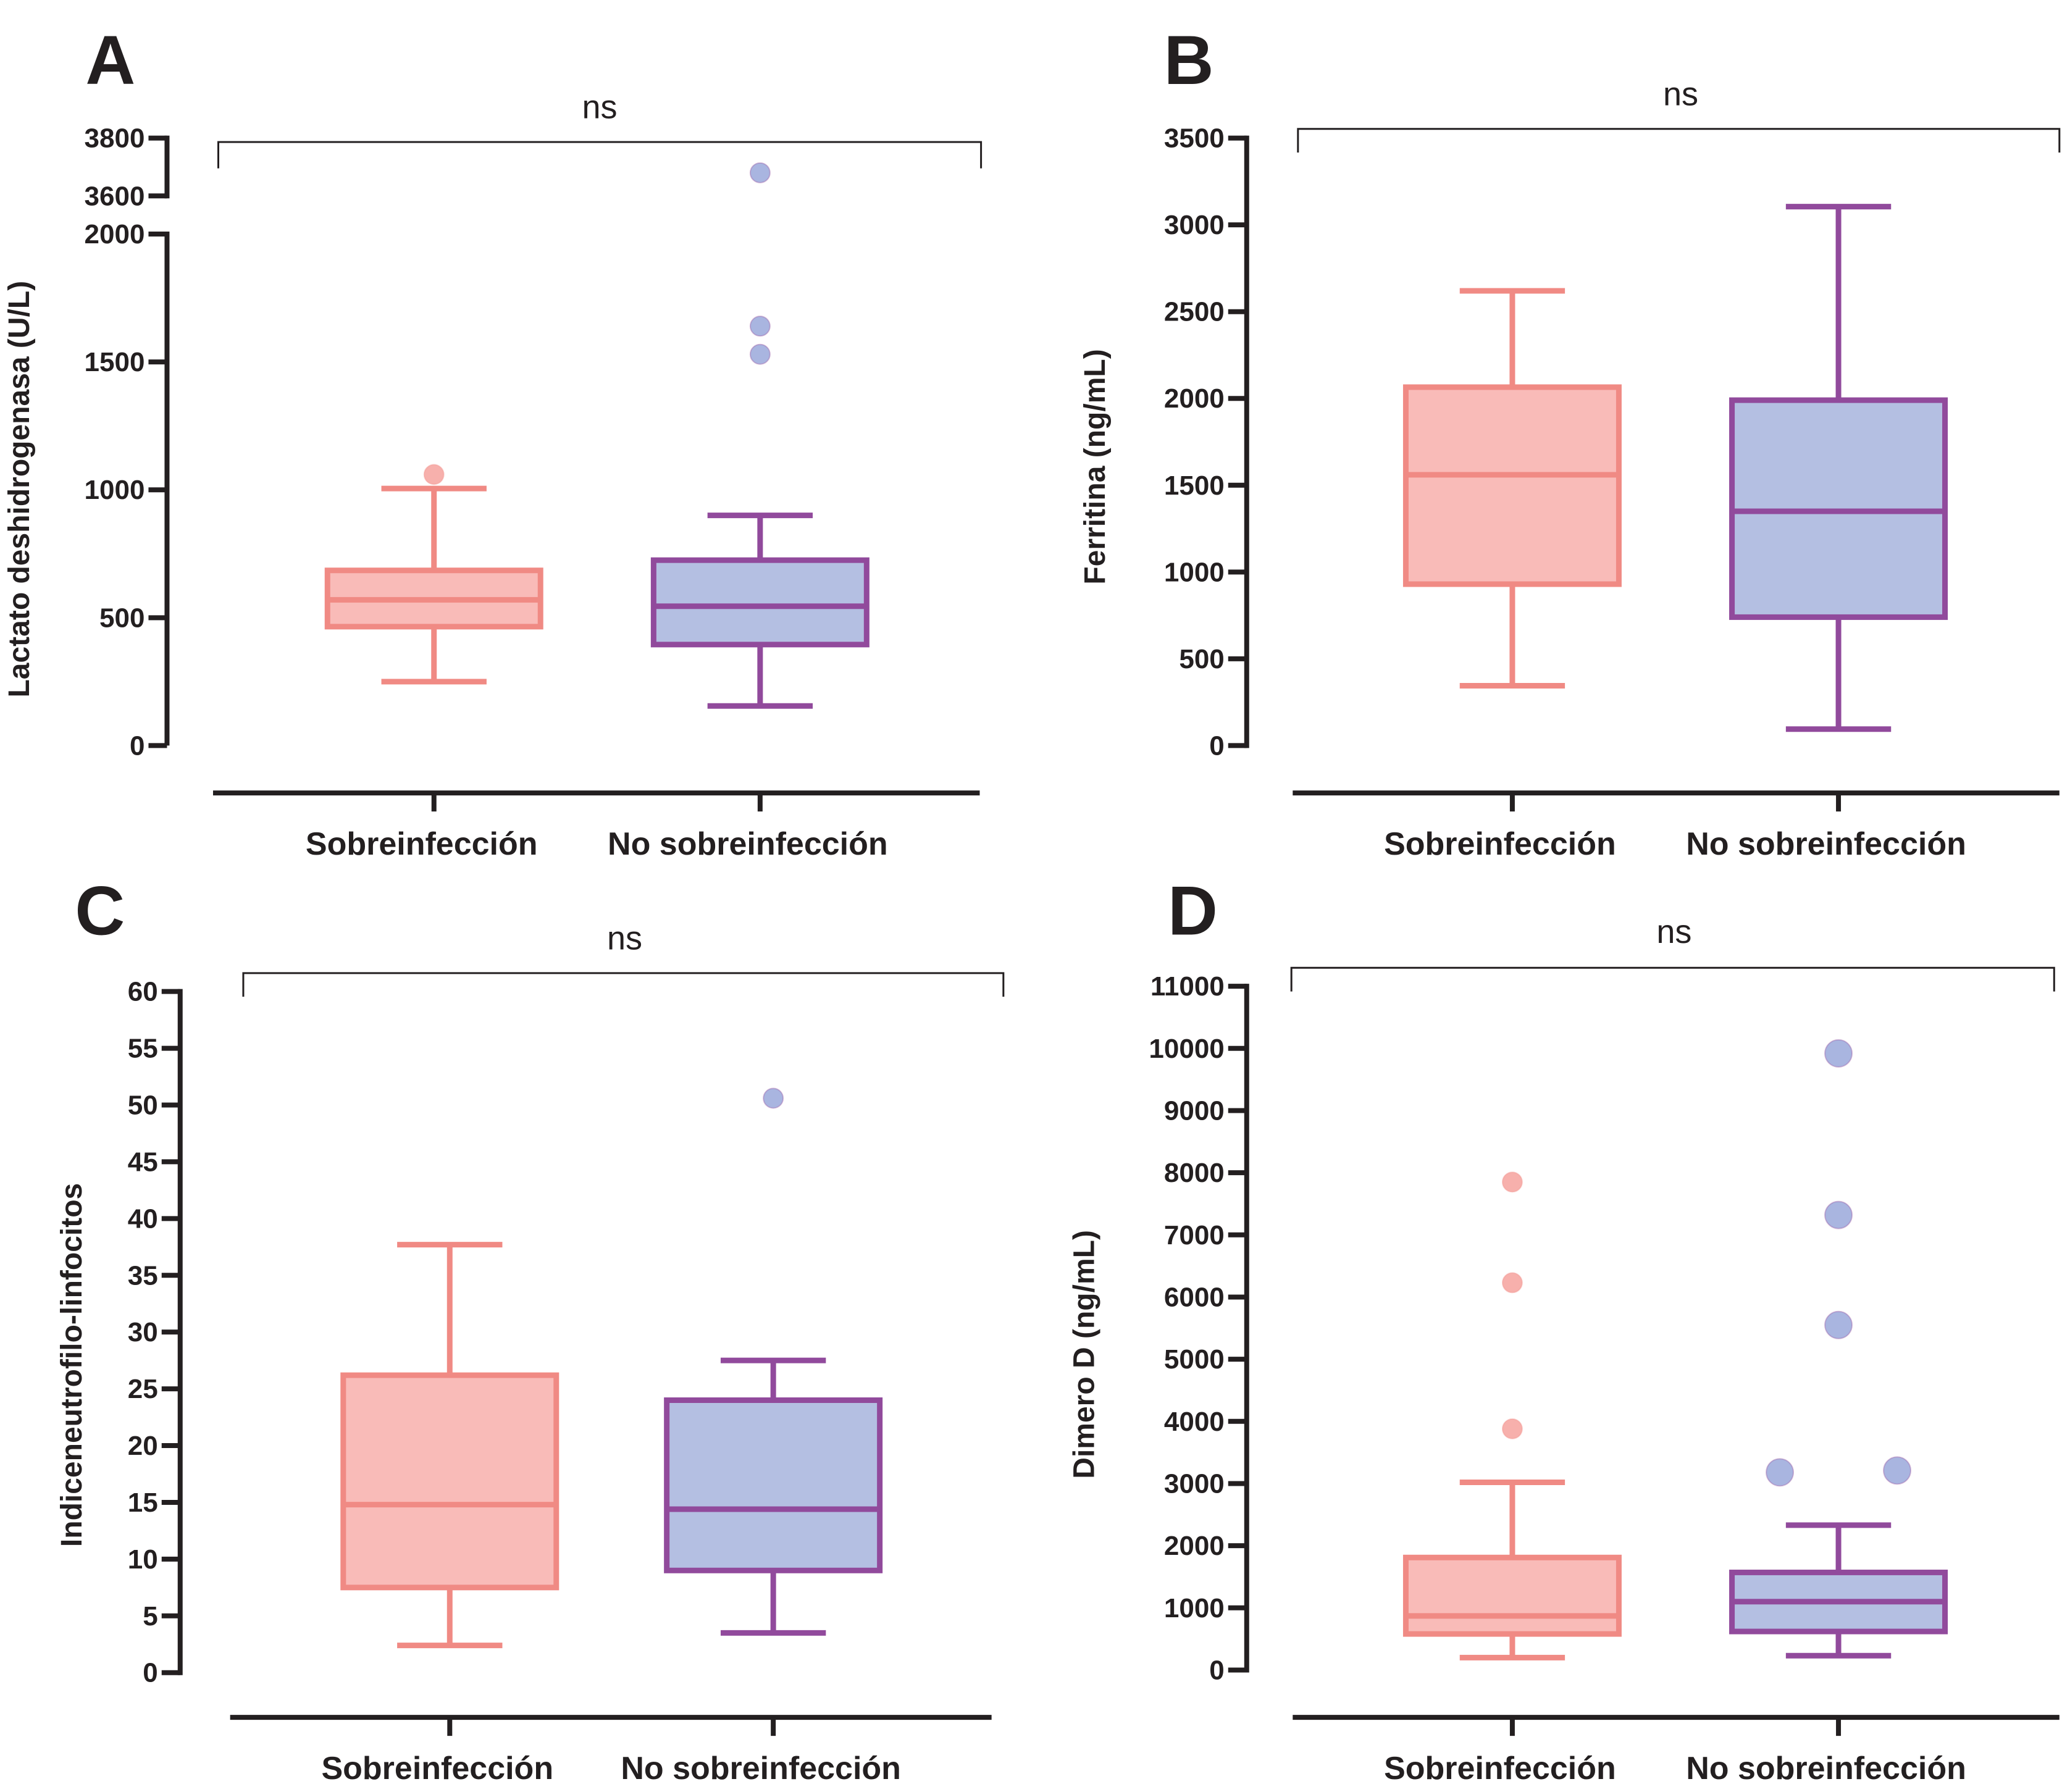 Image resolution: width=2062 pixels, height=1792 pixels. Describe the element at coordinates (1194, 312) in the screenshot. I see `y-tick-label: 2500` at that location.